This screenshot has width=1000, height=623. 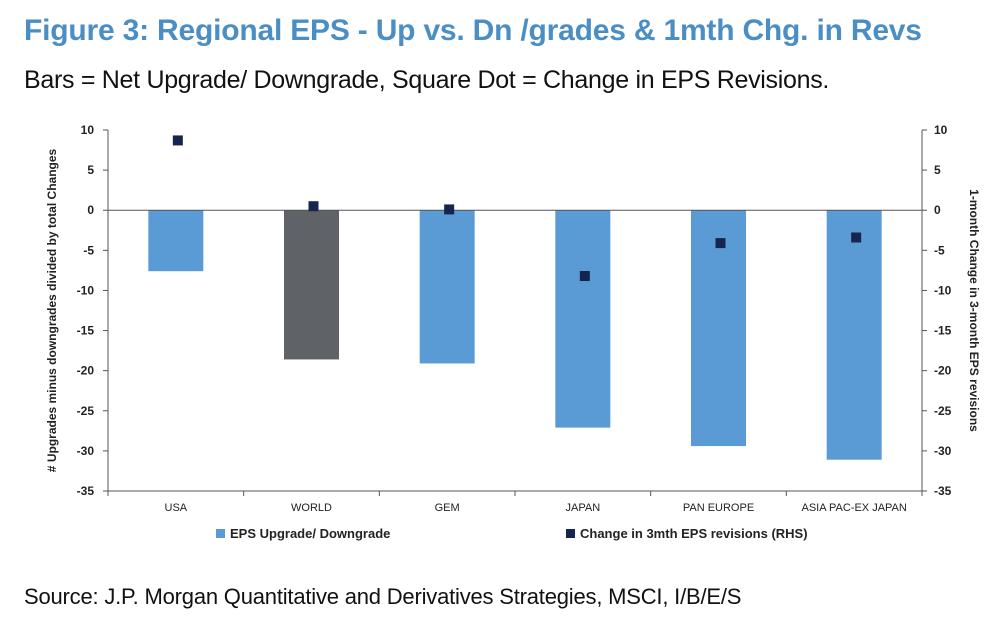 What do you see at coordinates (943, 451) in the screenshot?
I see `right-tick-label-8: -30` at bounding box center [943, 451].